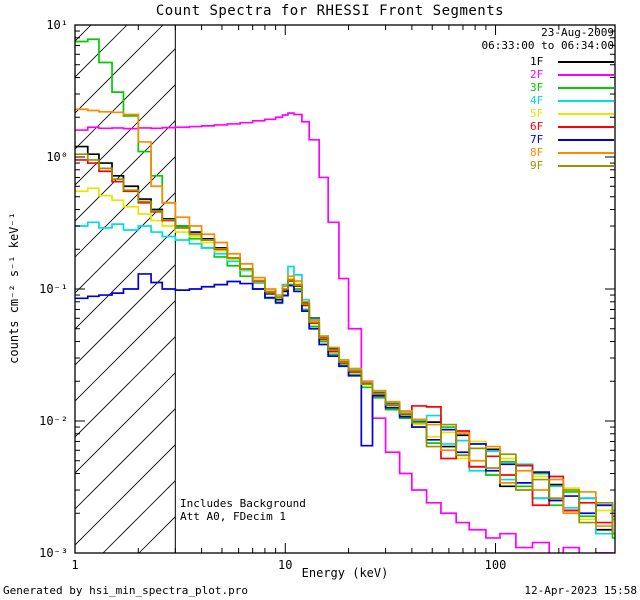  I want to click on legend: 1F 2F 3F 4F 5F 6F 7F 8F 9F, so click(572, 113).